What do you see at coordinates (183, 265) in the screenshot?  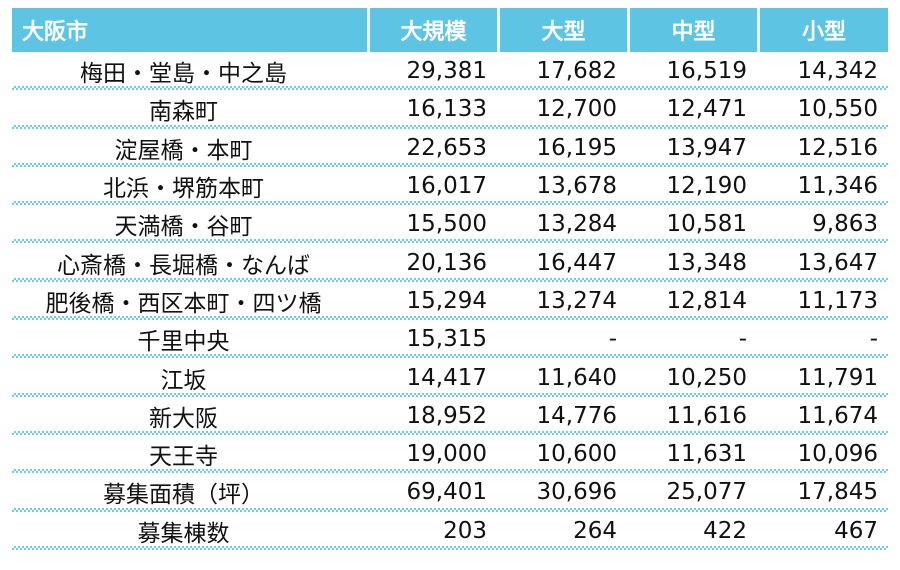 I see `row-label: 心斎橋・長堀橋・なんば` at bounding box center [183, 265].